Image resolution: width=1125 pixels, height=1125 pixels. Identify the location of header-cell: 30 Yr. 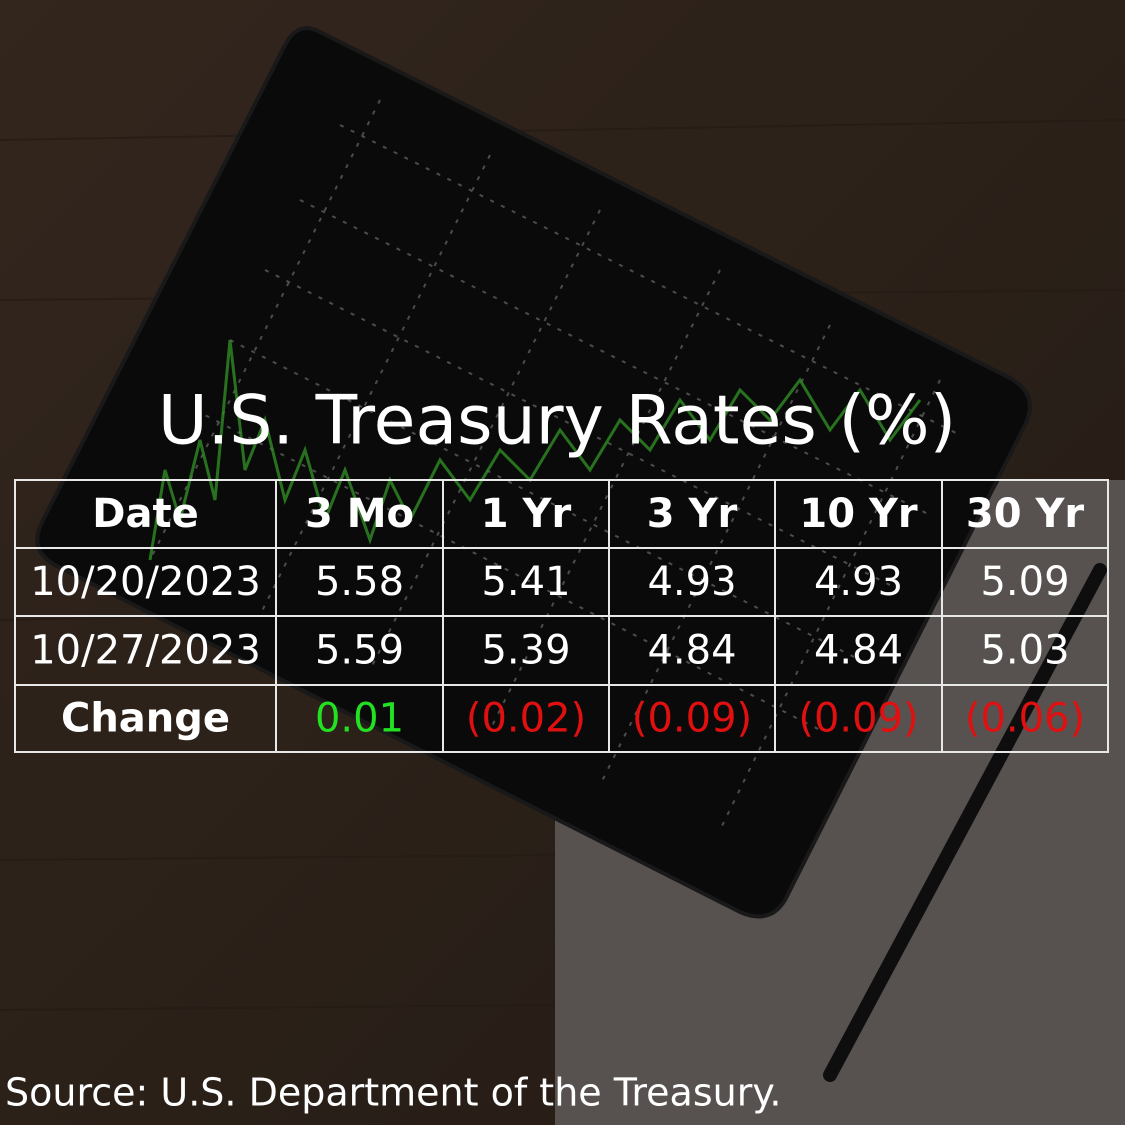
(1025, 514).